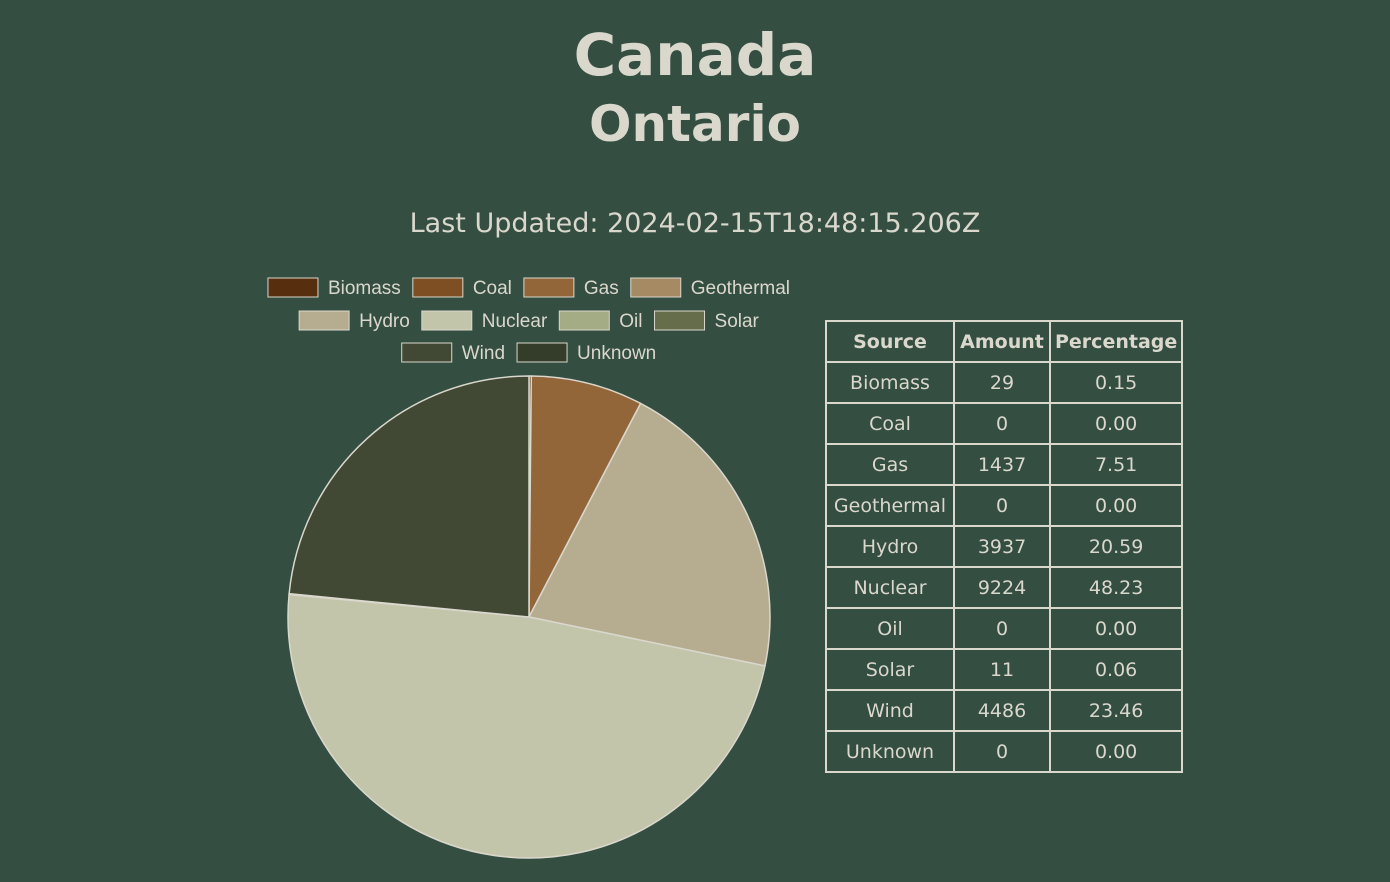  I want to click on cell-percentage: 0.06, so click(1116, 669).